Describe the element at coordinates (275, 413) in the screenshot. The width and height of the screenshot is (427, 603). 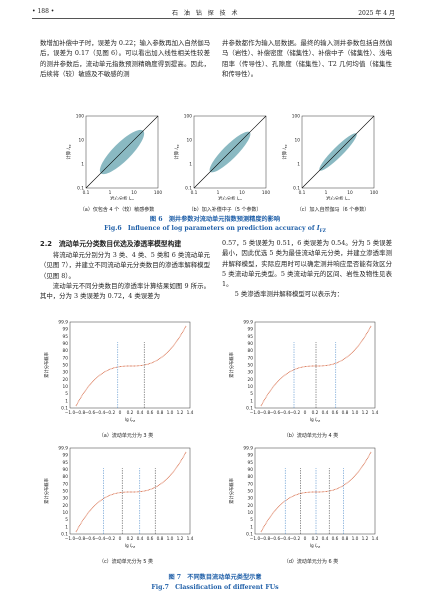
I see `x-tick-label: −0.6` at that location.